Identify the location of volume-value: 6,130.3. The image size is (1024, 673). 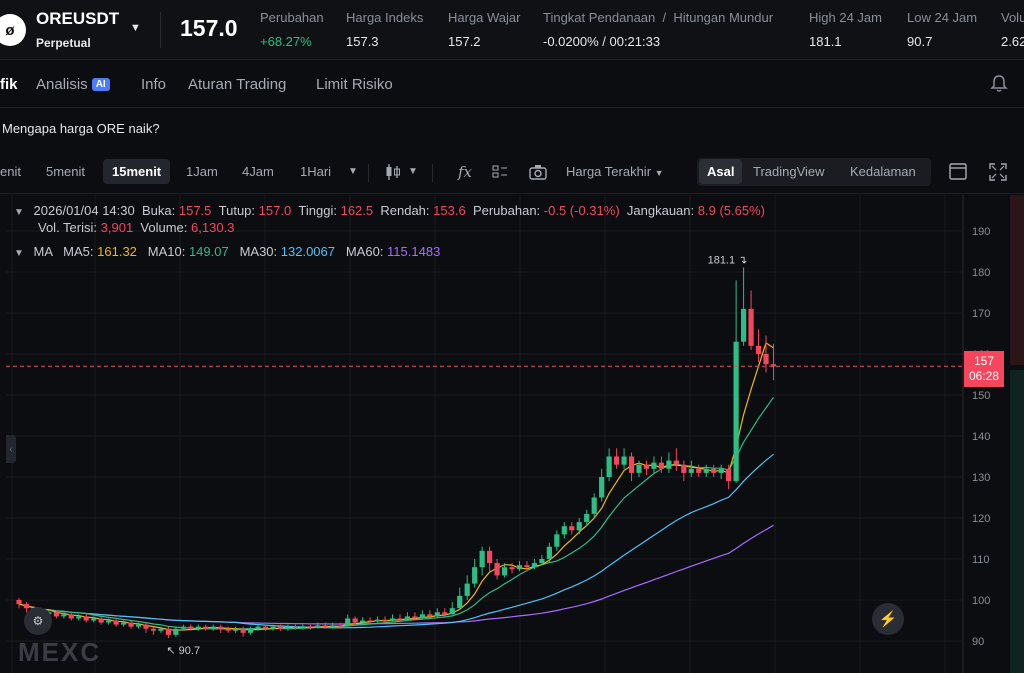
(213, 227).